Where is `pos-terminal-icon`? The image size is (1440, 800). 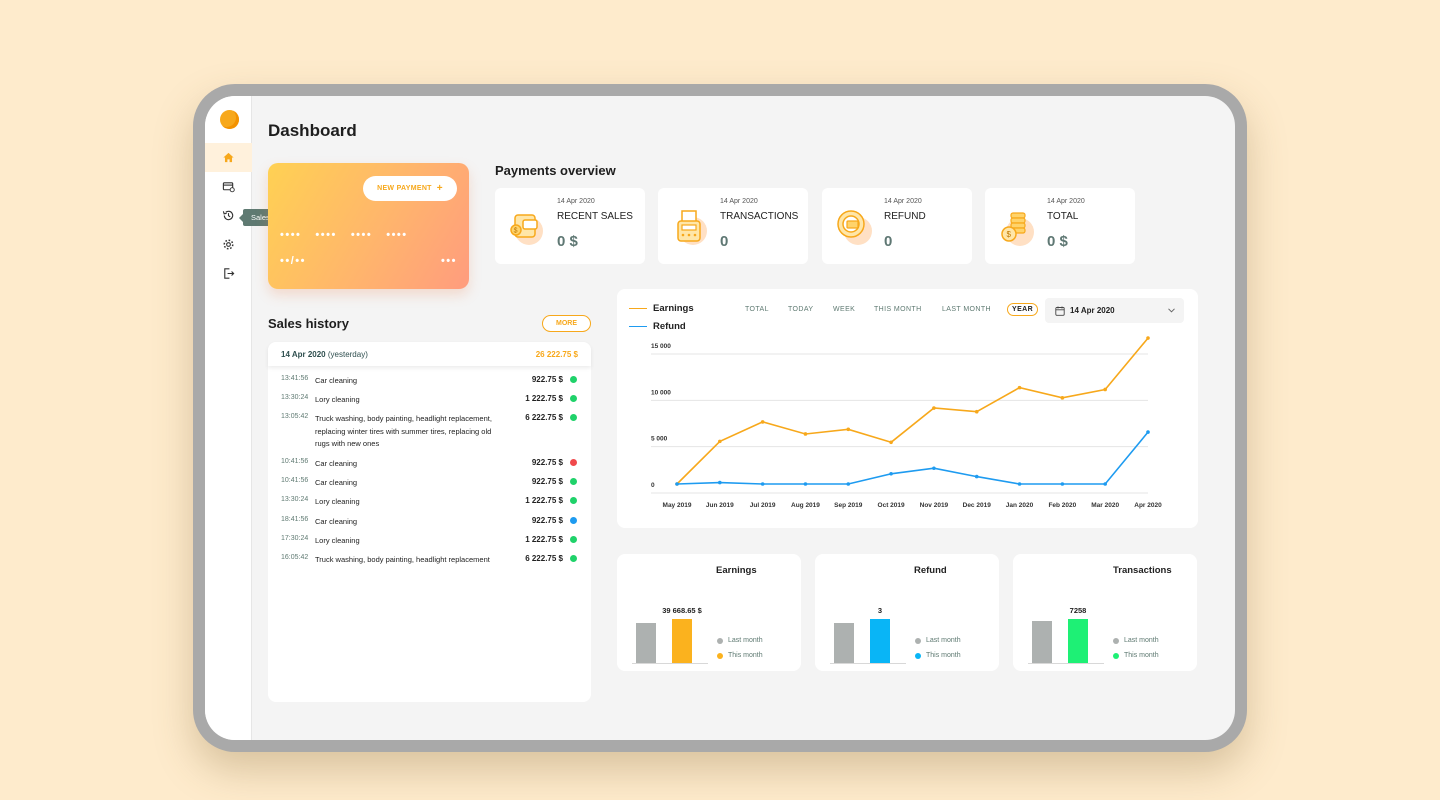
pos-terminal-icon is located at coordinates (692, 227).